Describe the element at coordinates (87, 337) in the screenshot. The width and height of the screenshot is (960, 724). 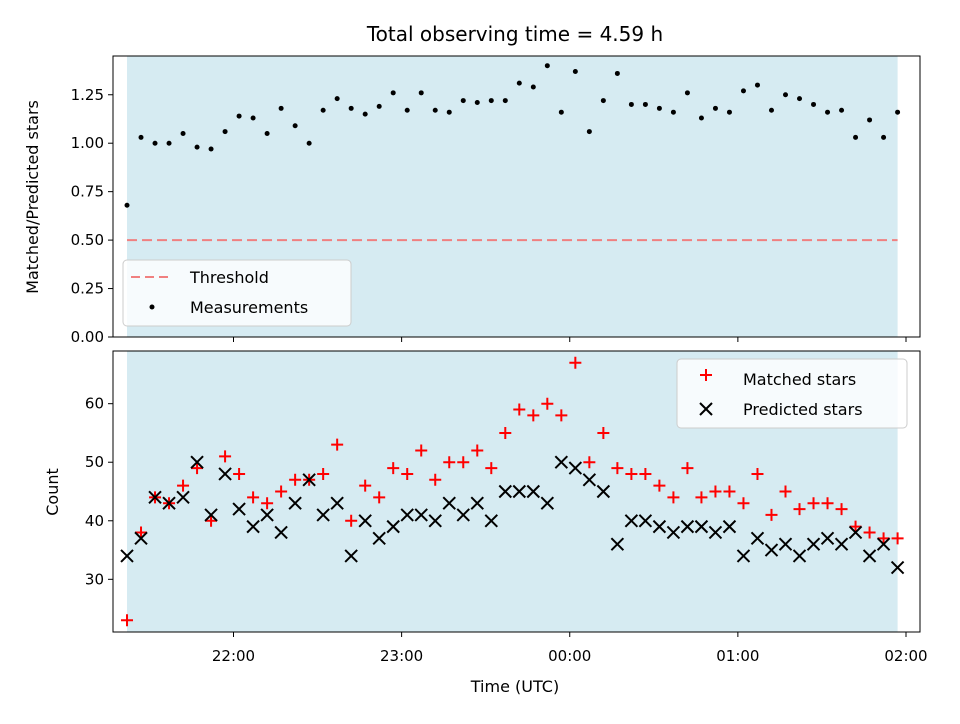
I see `top-y-tick-label: 0.00` at that location.